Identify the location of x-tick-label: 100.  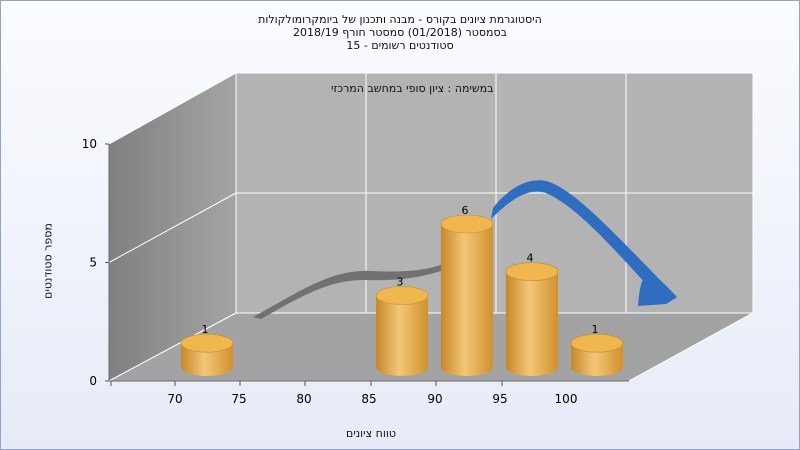
(566, 399).